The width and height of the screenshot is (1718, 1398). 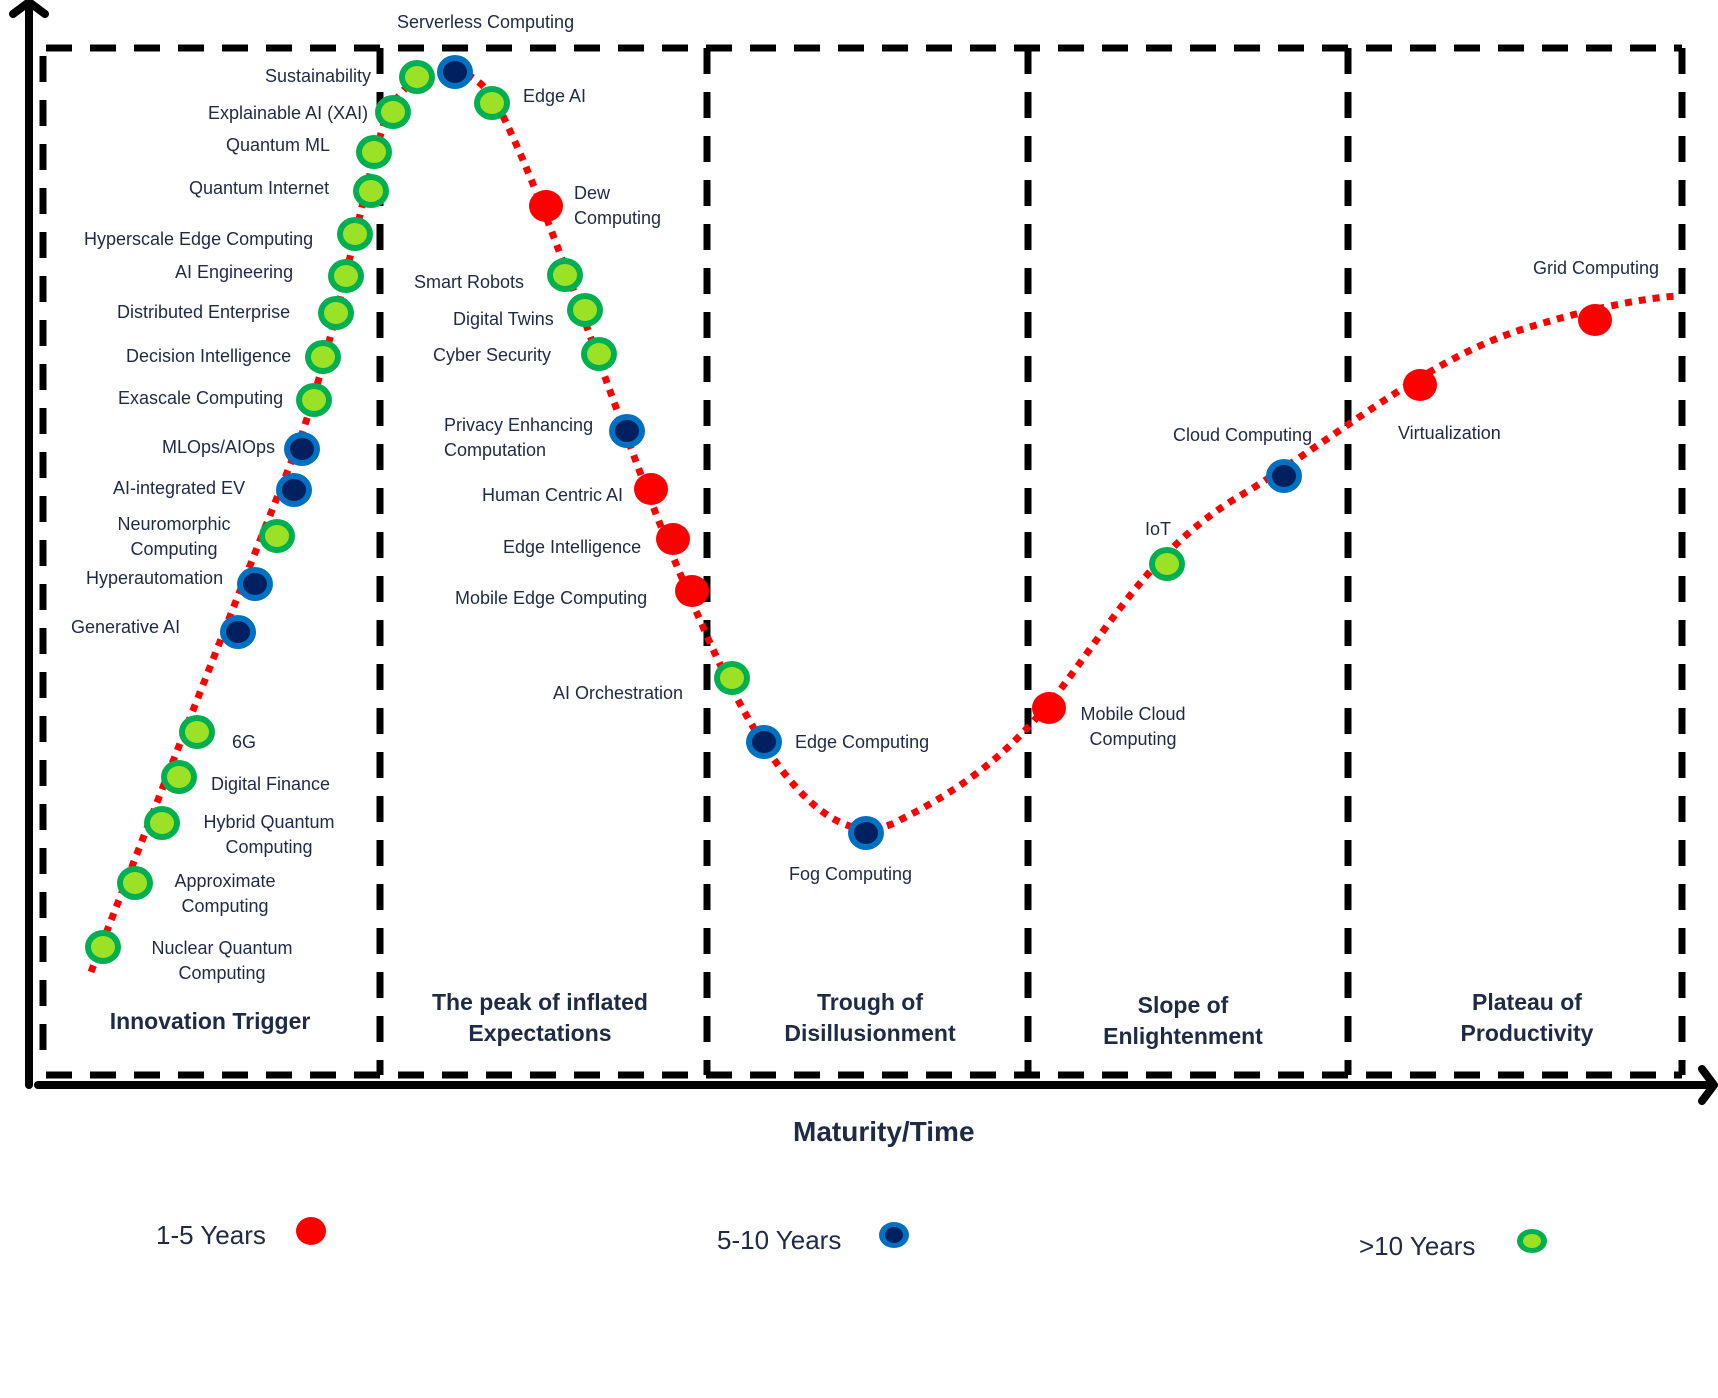 What do you see at coordinates (371, 191) in the screenshot?
I see `point-quantum-internet-icon` at bounding box center [371, 191].